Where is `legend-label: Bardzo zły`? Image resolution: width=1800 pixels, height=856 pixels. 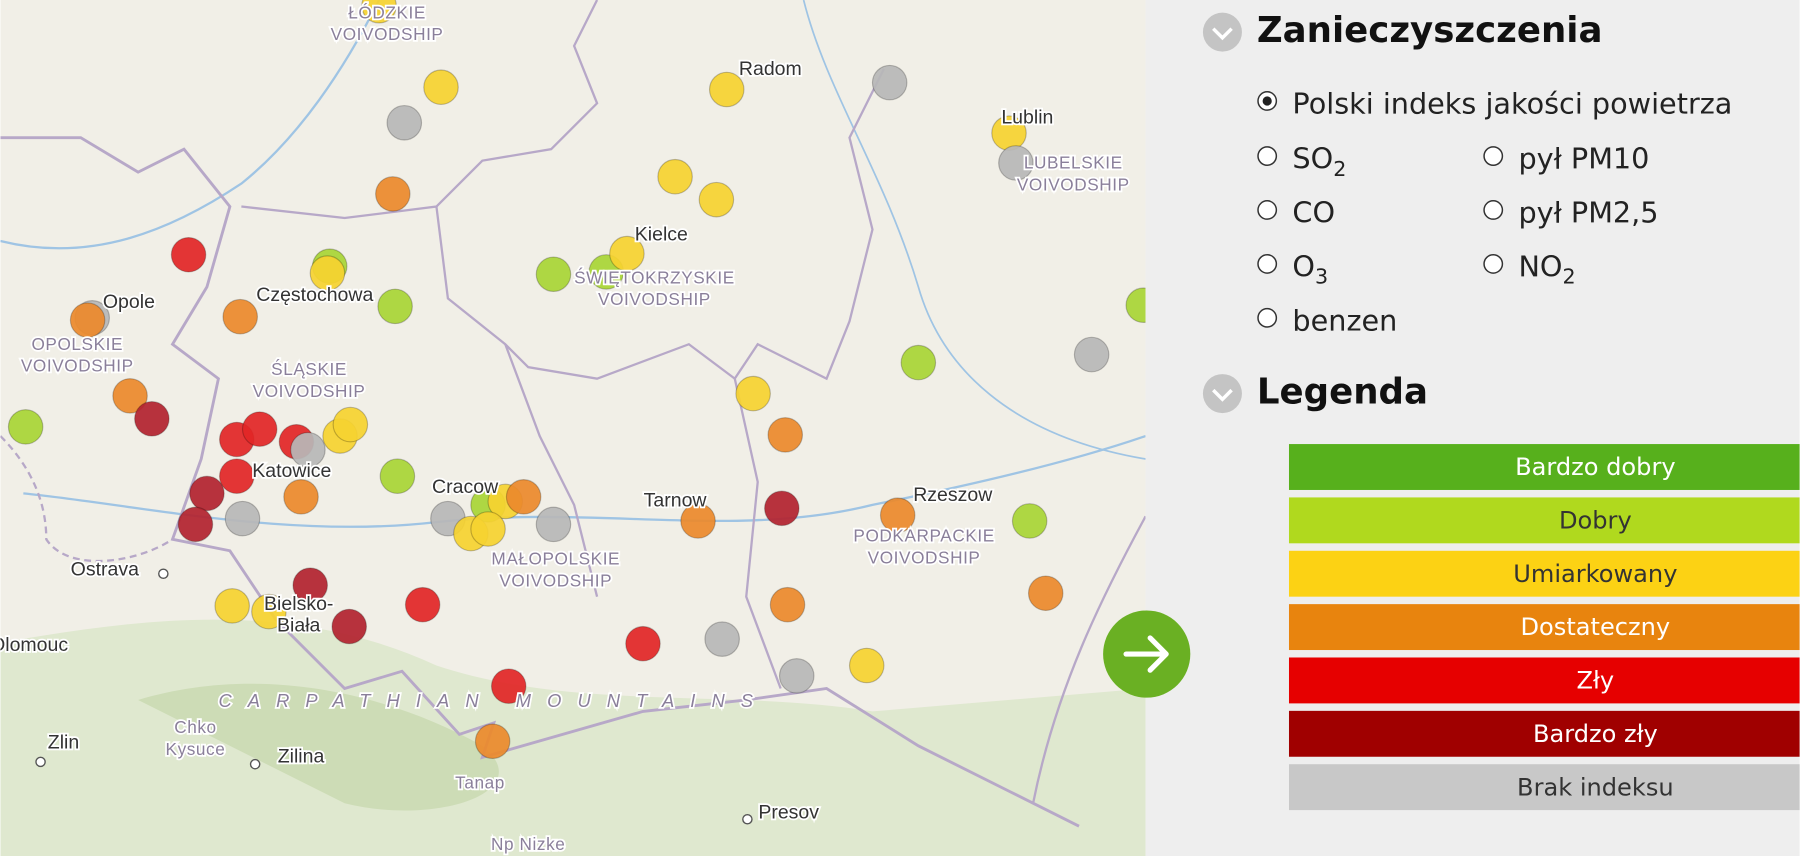 legend-label: Bardzo zły is located at coordinates (1595, 734).